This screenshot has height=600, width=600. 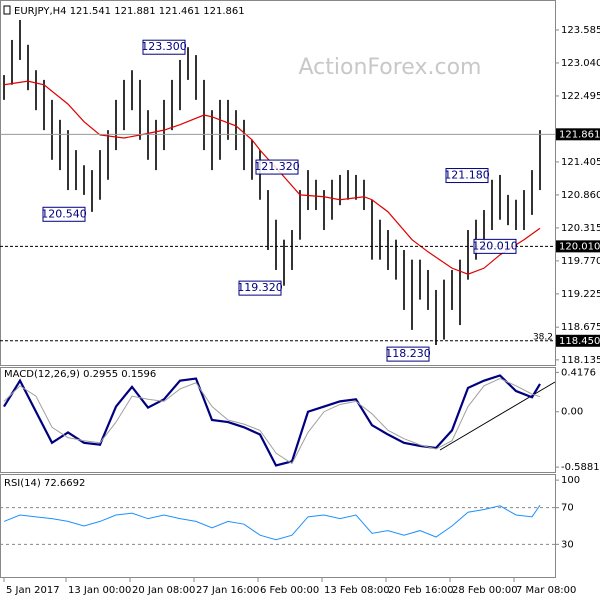 I want to click on annotation-label: 121.320, so click(x=277, y=166).